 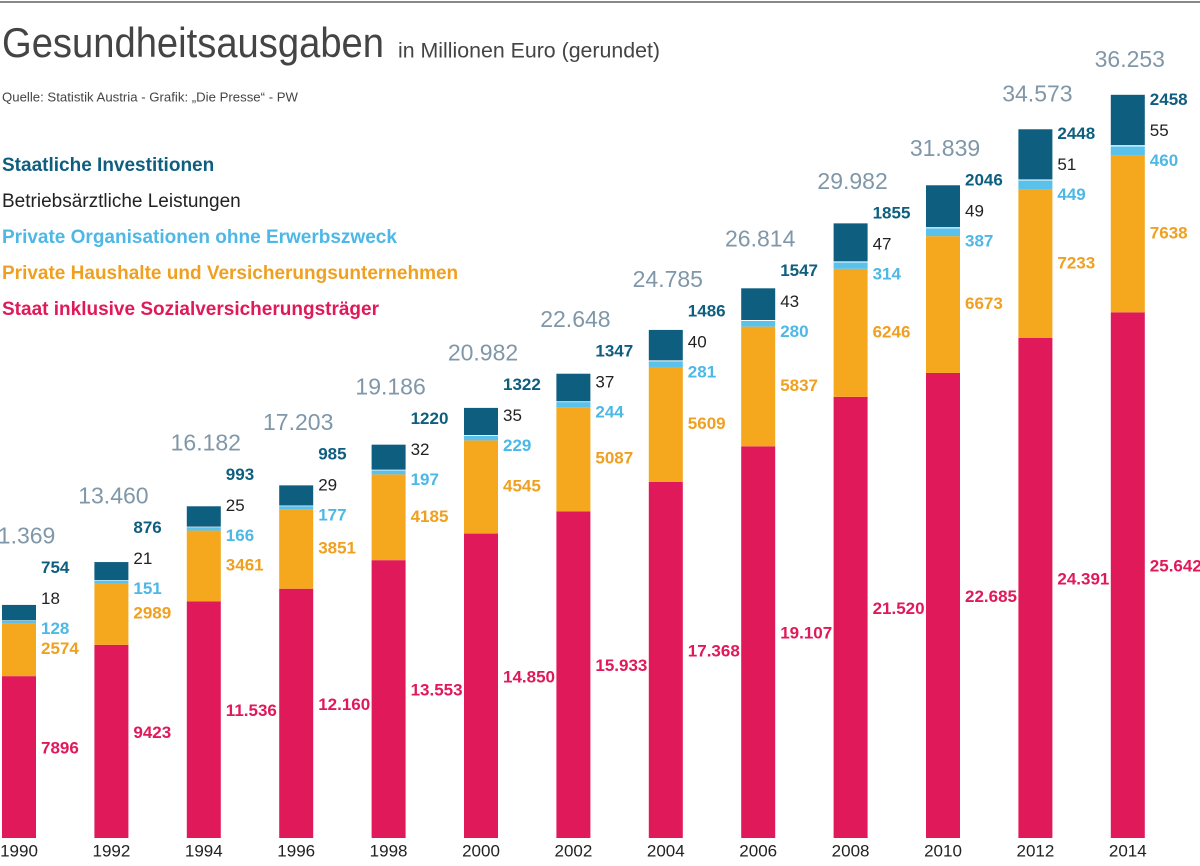 I want to click on data-label: 21.520, so click(x=899, y=608).